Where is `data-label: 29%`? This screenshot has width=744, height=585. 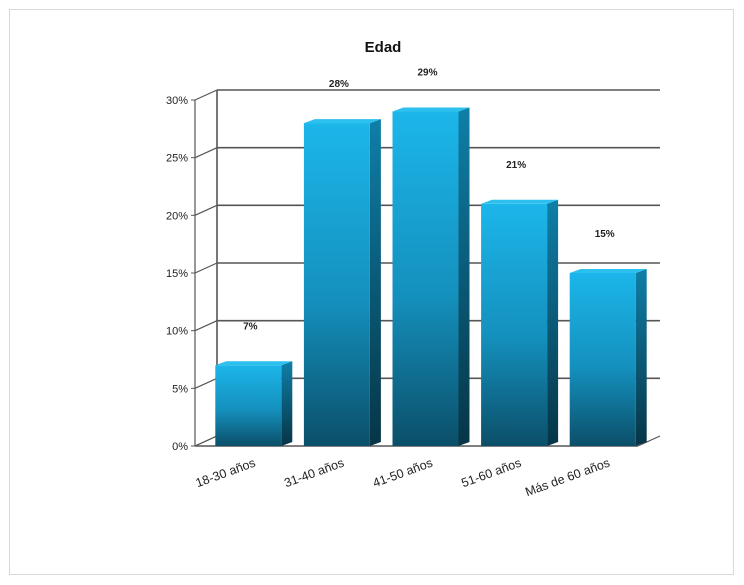
data-label: 29% is located at coordinates (427, 73).